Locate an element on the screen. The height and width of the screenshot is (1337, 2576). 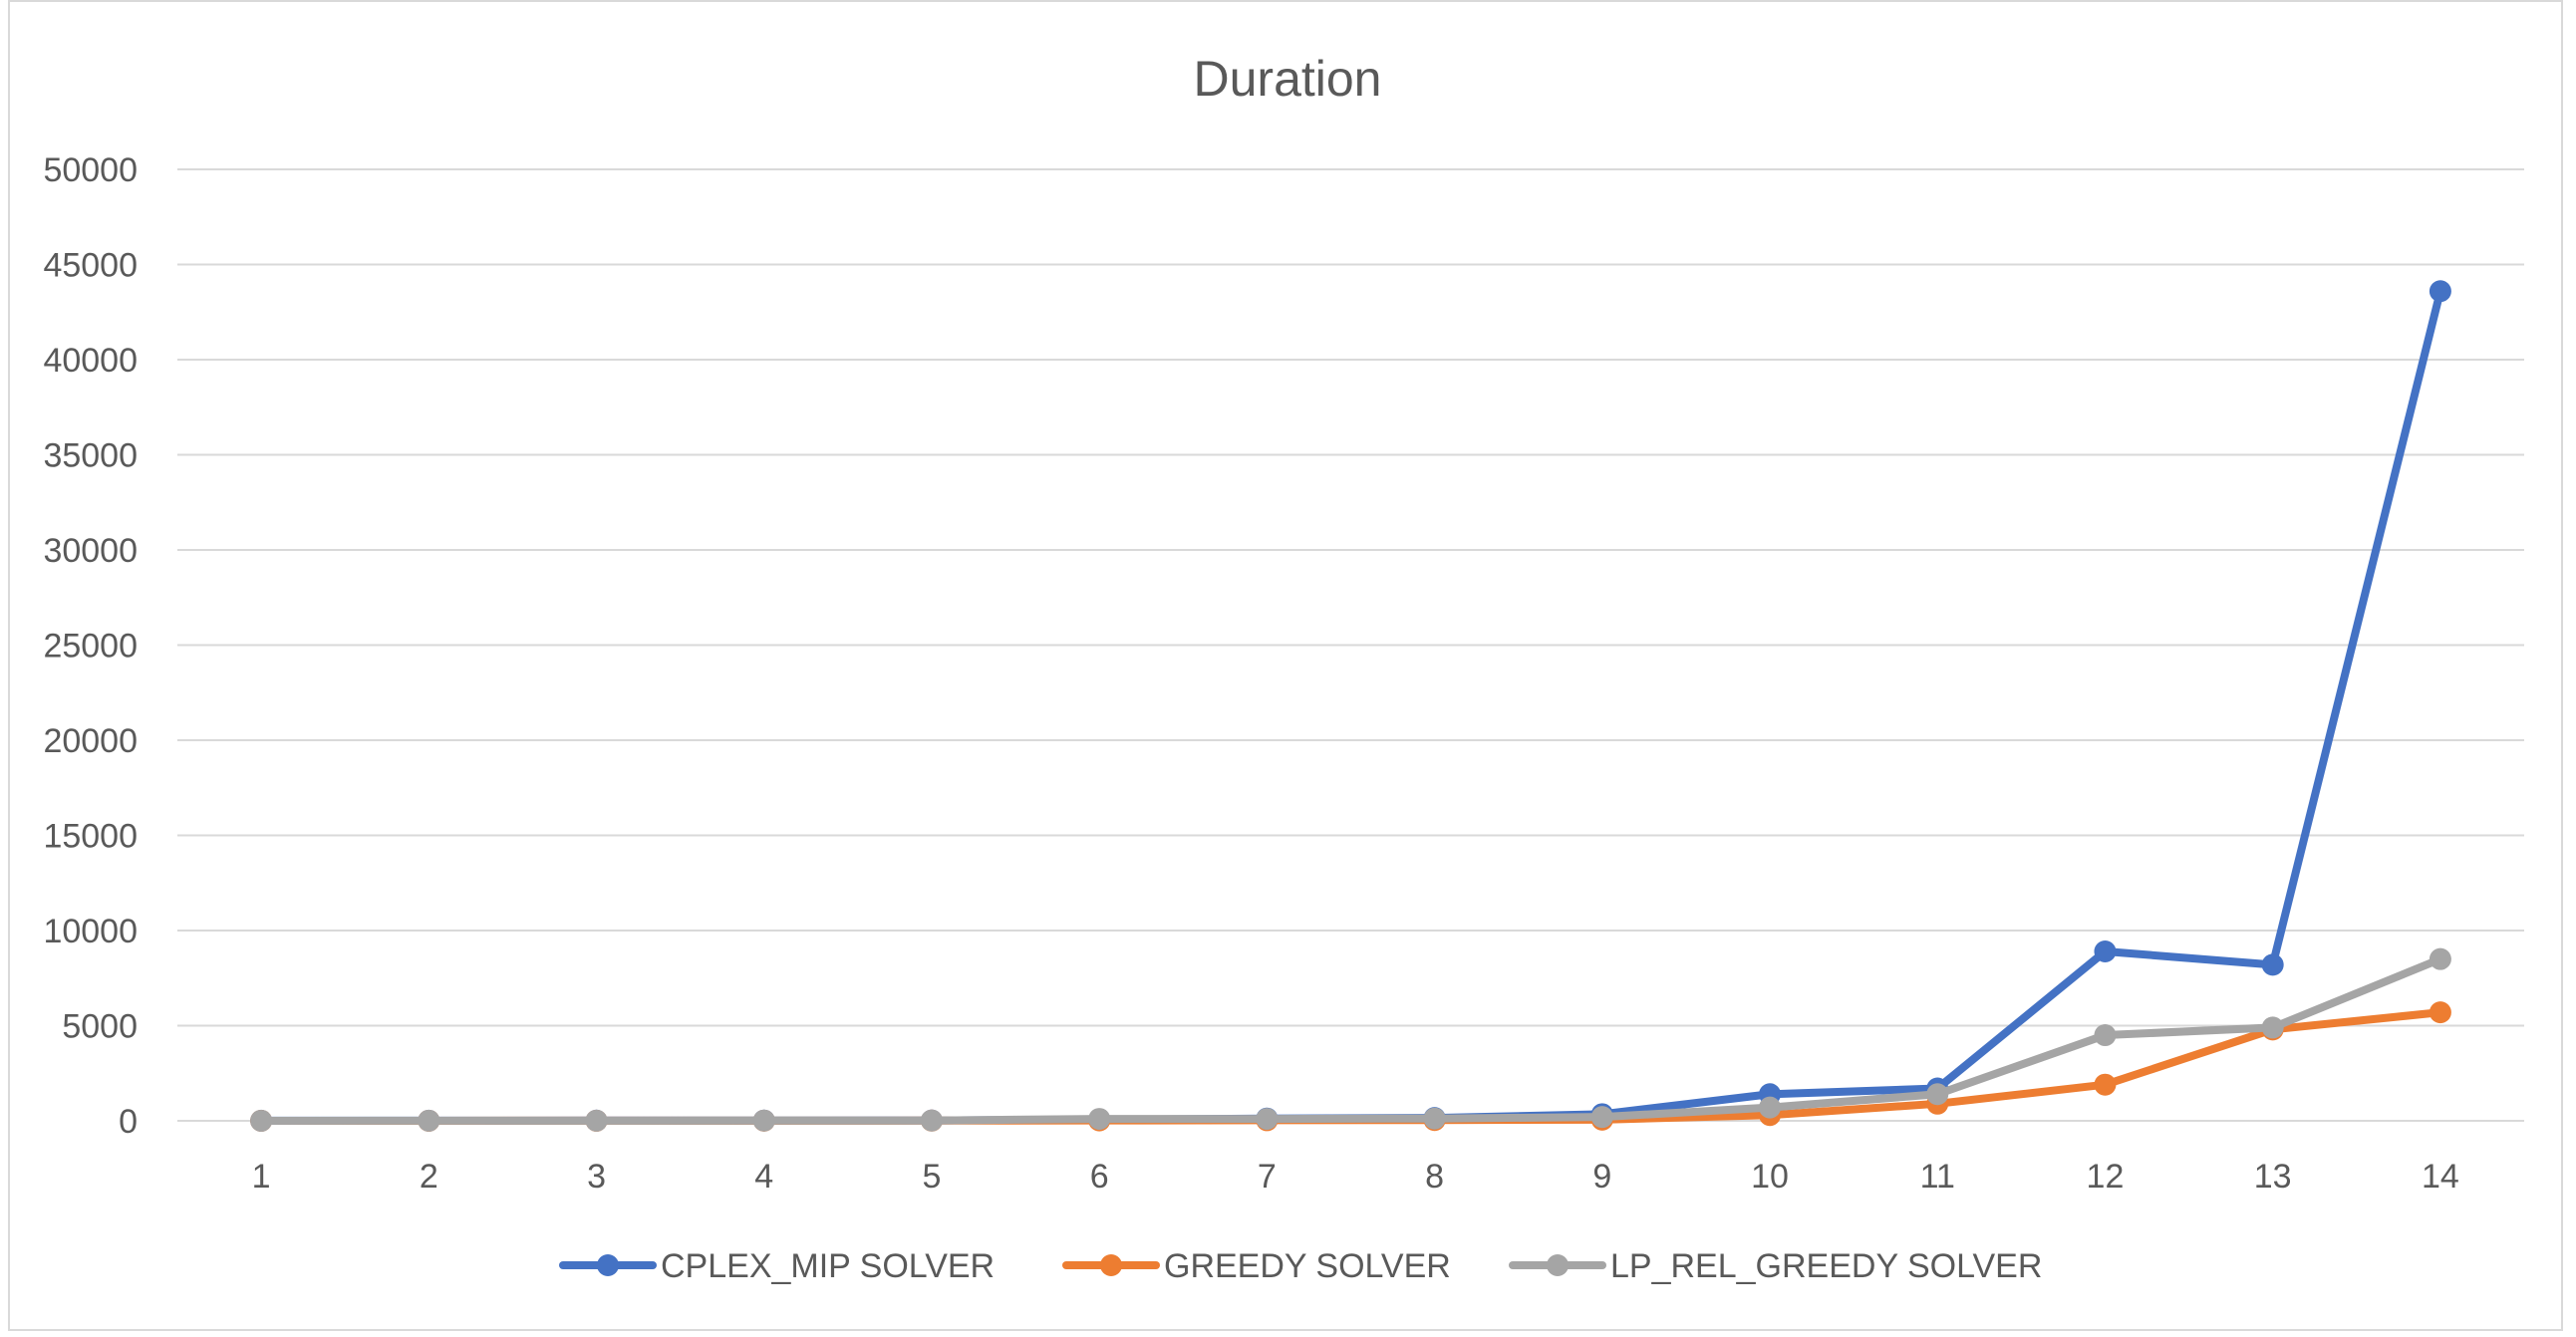
x-tick-label: 7 is located at coordinates (1267, 1177).